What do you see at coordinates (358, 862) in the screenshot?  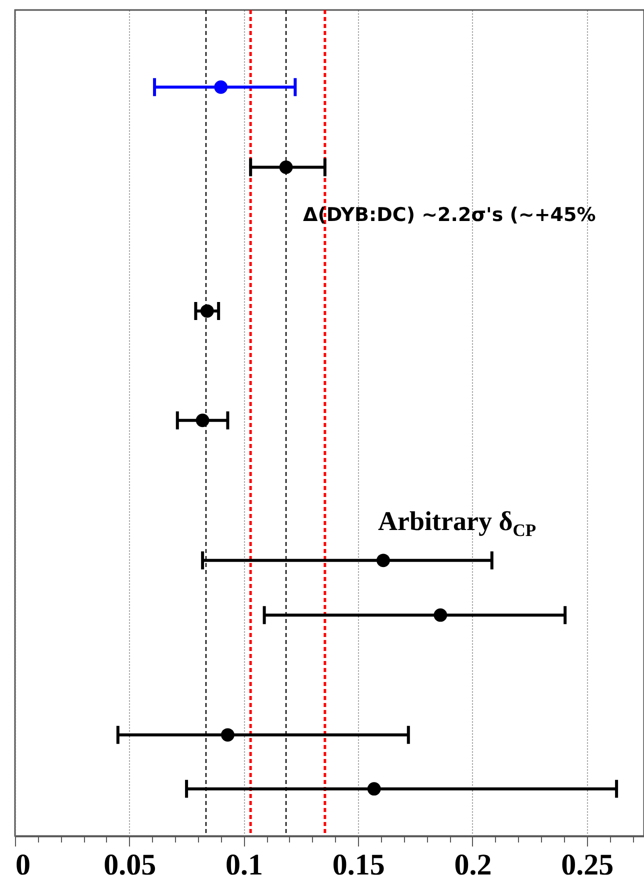 I see `x-tick-label: 0.15` at bounding box center [358, 862].